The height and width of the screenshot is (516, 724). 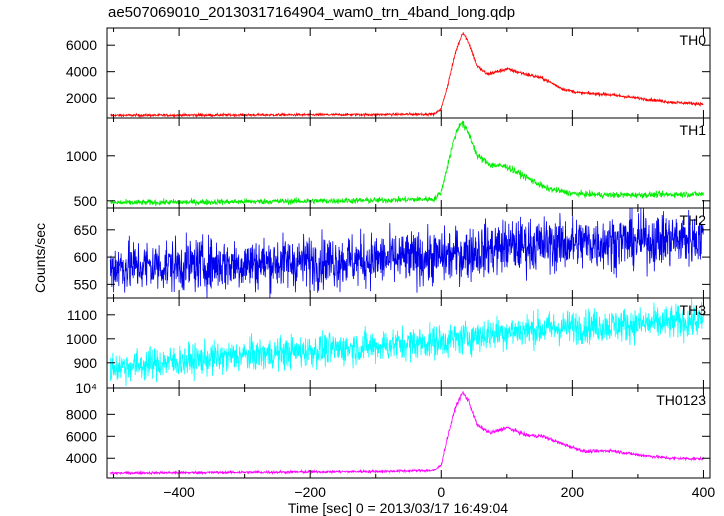 What do you see at coordinates (86, 363) in the screenshot?
I see `y-tick-label: 900` at bounding box center [86, 363].